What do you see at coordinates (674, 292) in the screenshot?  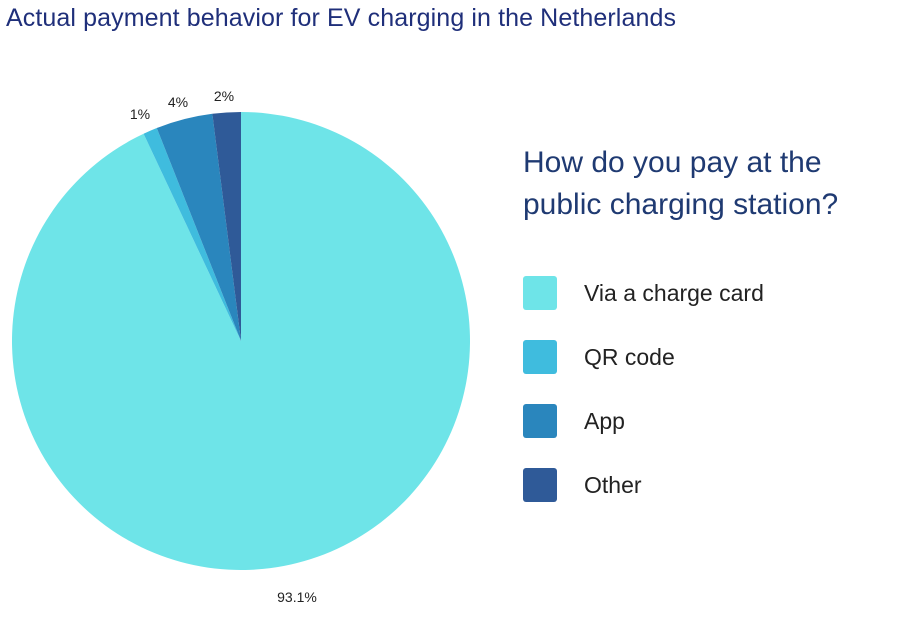 I see `legend-label-charge-card: Via a charge card` at bounding box center [674, 292].